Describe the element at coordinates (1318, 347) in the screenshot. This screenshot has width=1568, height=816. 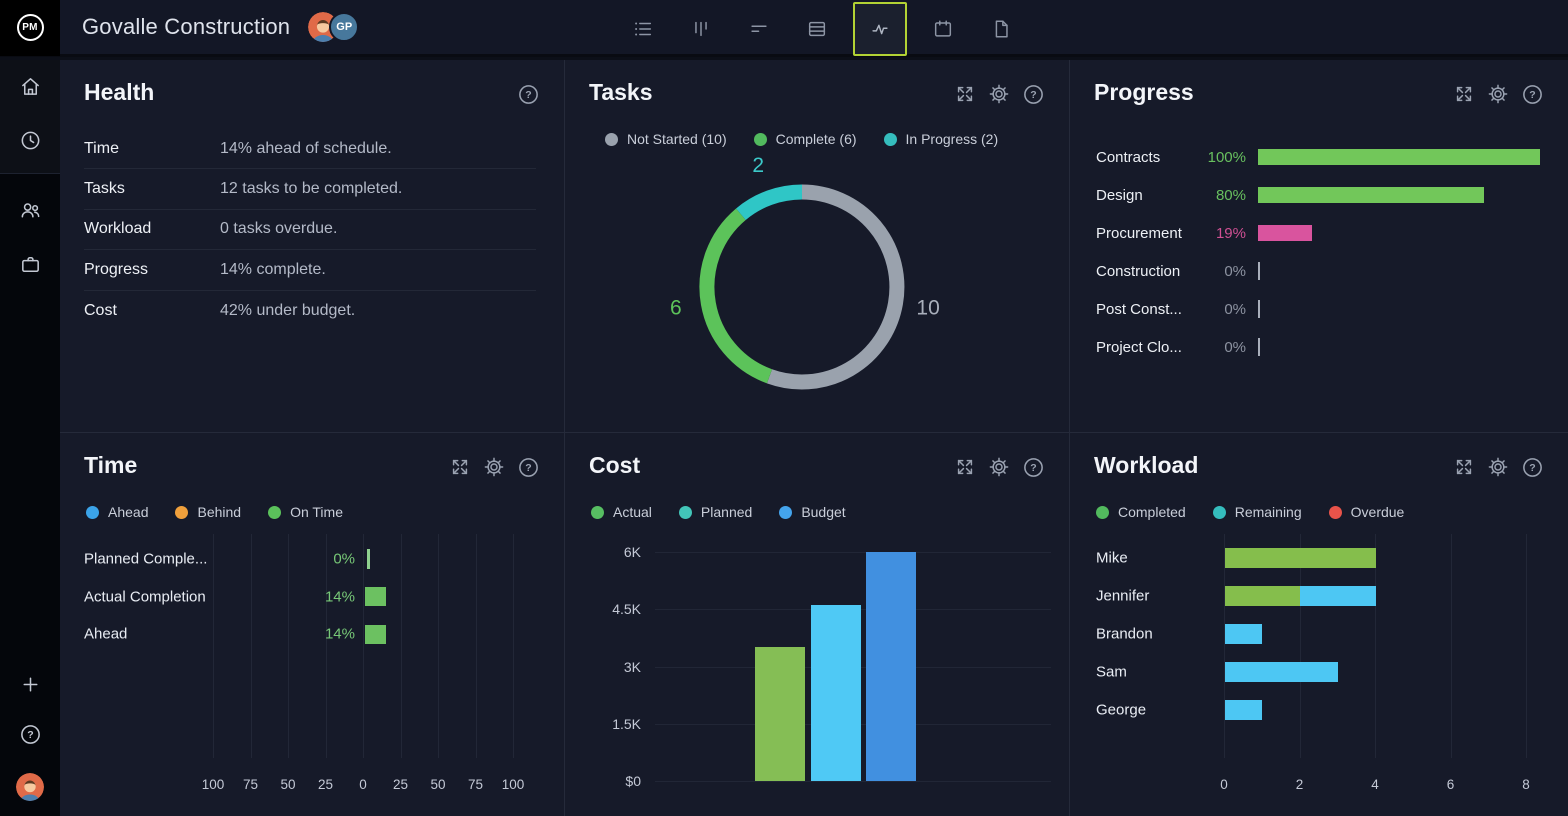
I see `progress-row-projectclo: Project Clo... 0%` at that location.